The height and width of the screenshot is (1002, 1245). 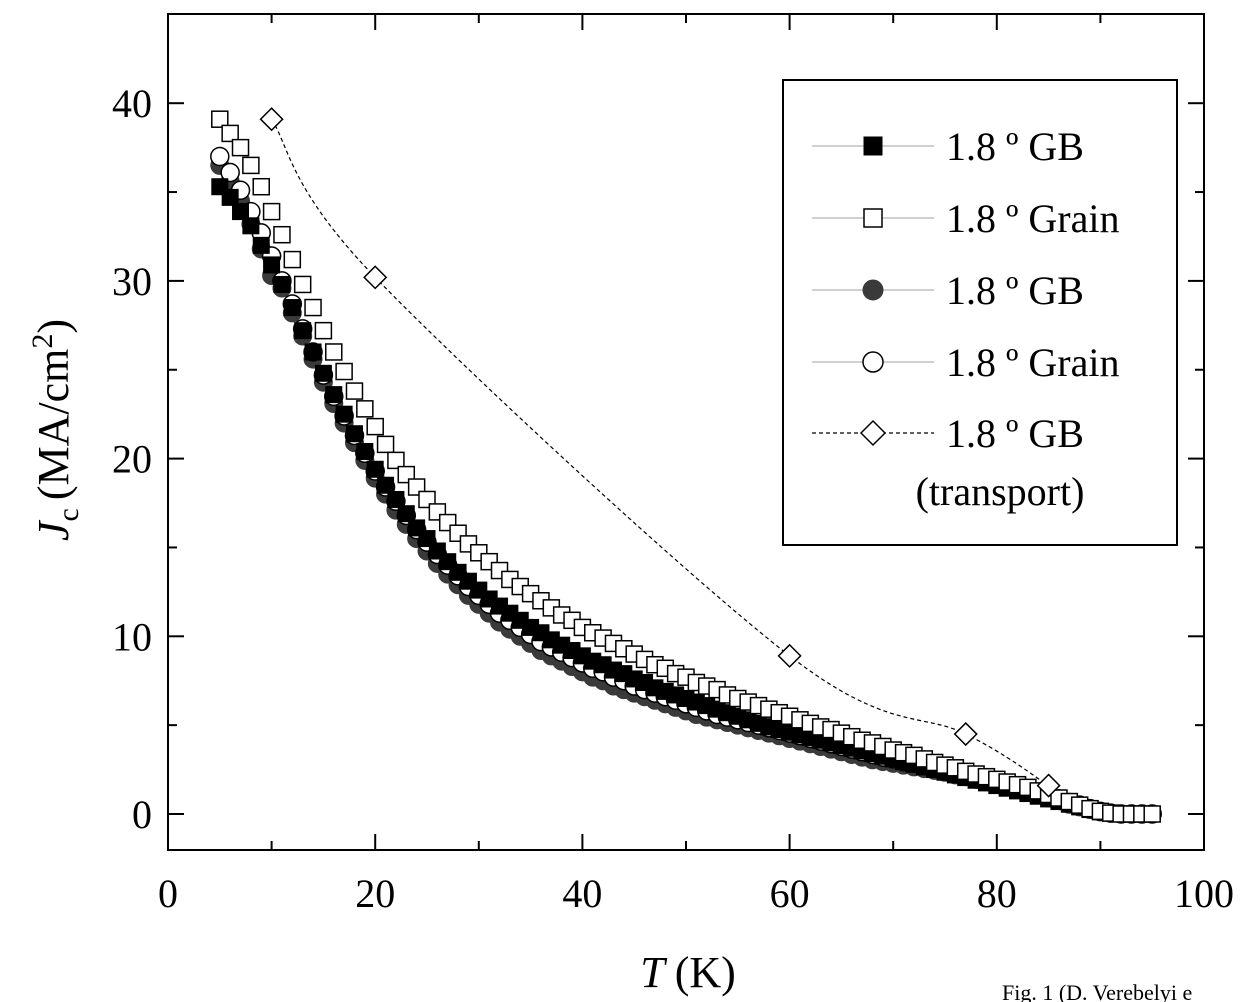 I want to click on y-axis-unit: (MA/cm, so click(x=53, y=425).